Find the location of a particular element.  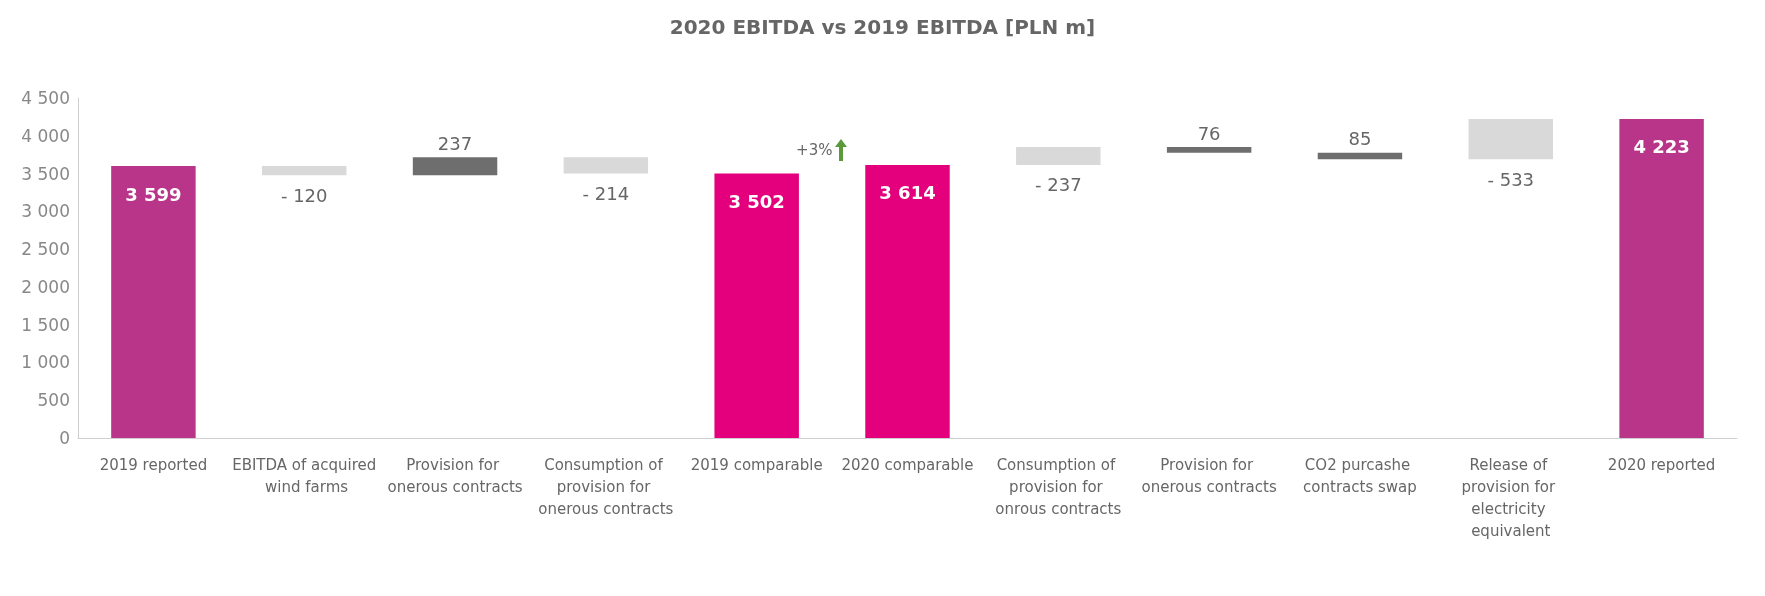

data-label: 85 is located at coordinates (1360, 139).